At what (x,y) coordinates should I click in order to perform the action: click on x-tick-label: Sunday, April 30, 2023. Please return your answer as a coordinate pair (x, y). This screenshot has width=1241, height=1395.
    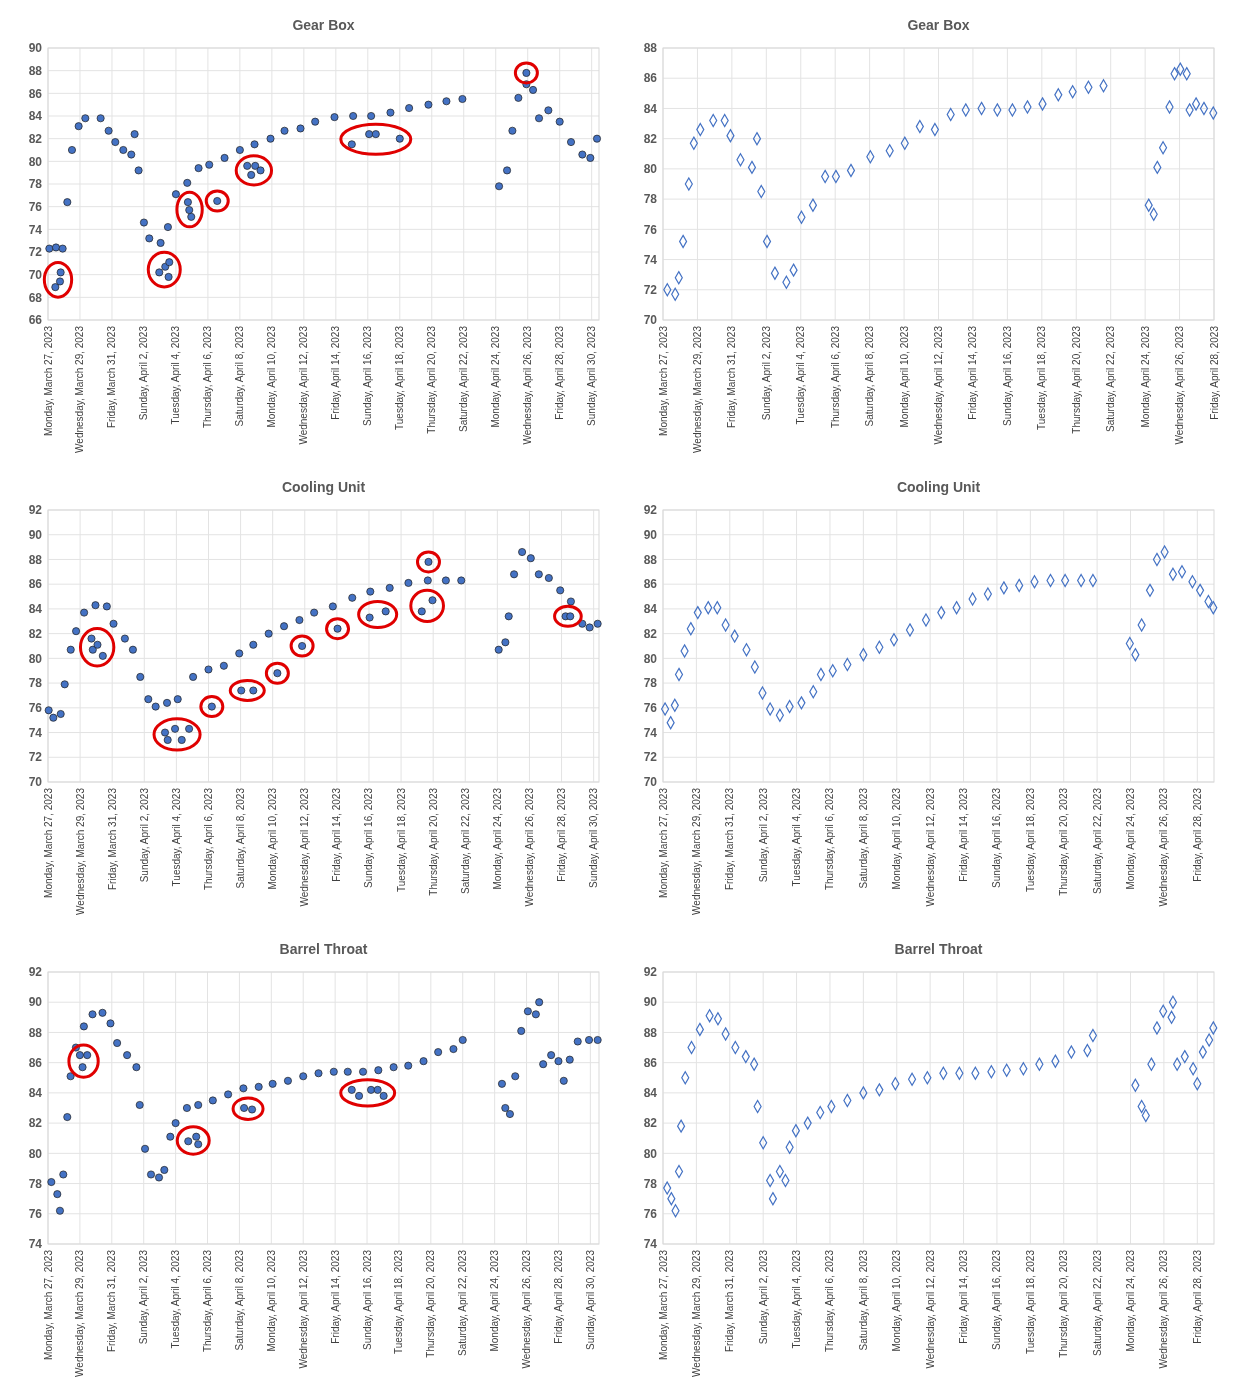
    Looking at the image, I should click on (594, 837).